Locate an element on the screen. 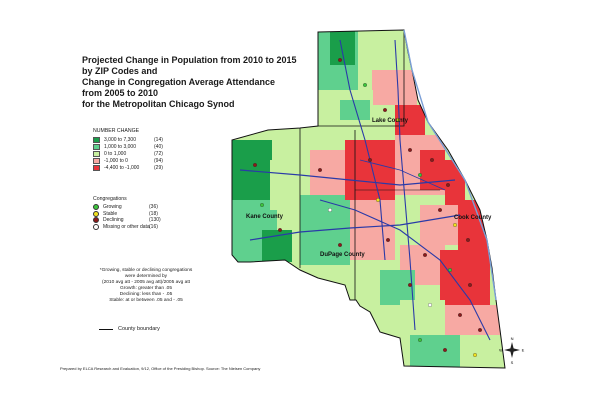 This screenshot has height=400, width=600. congregation-count: (36) is located at coordinates (153, 207).